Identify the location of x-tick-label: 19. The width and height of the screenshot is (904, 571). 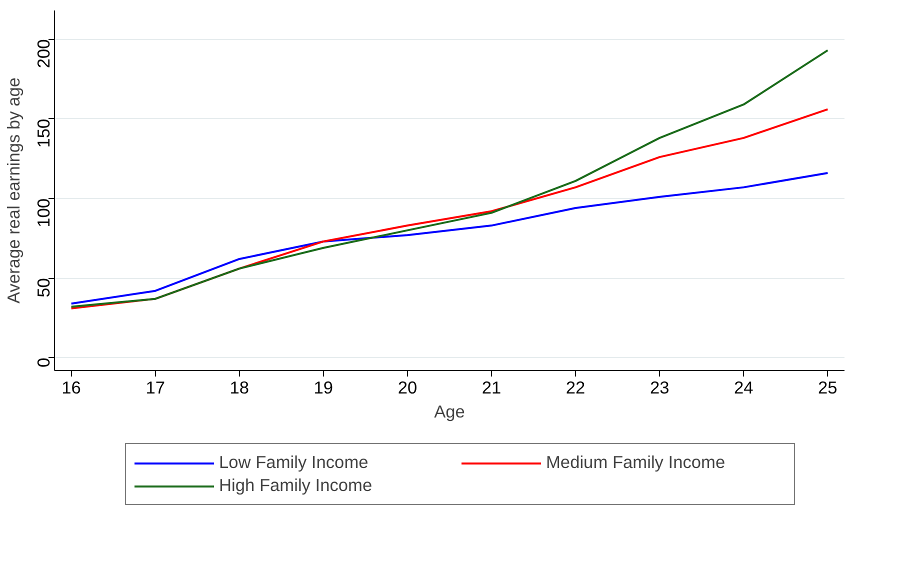
(324, 388).